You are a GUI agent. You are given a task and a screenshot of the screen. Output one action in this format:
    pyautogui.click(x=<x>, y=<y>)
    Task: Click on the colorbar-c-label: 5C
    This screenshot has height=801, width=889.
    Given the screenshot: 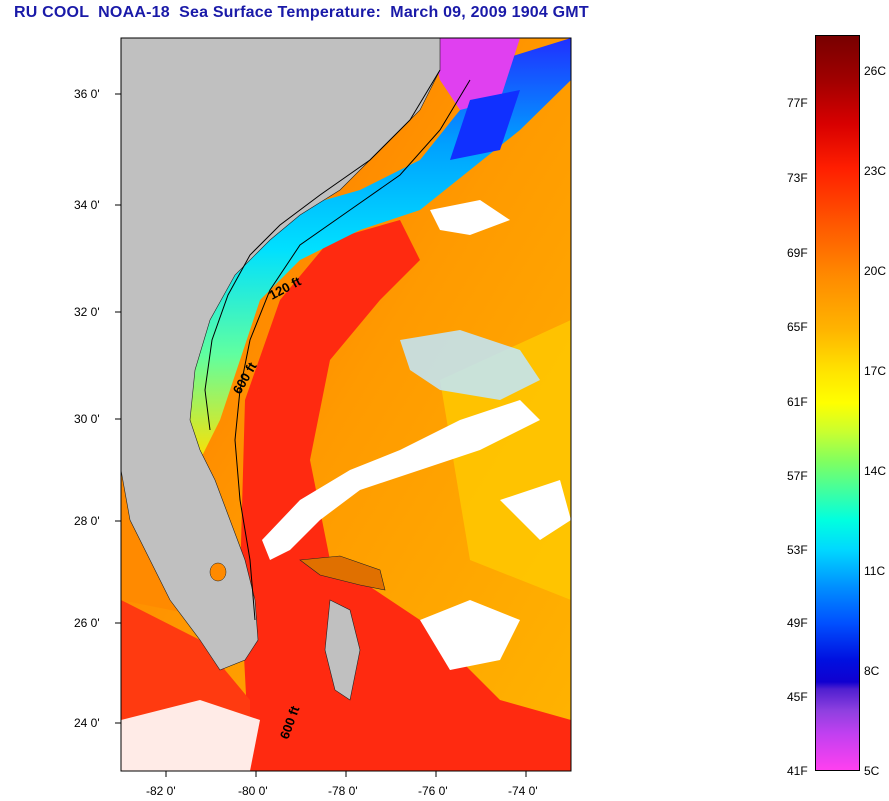 What is the action you would take?
    pyautogui.click(x=872, y=771)
    